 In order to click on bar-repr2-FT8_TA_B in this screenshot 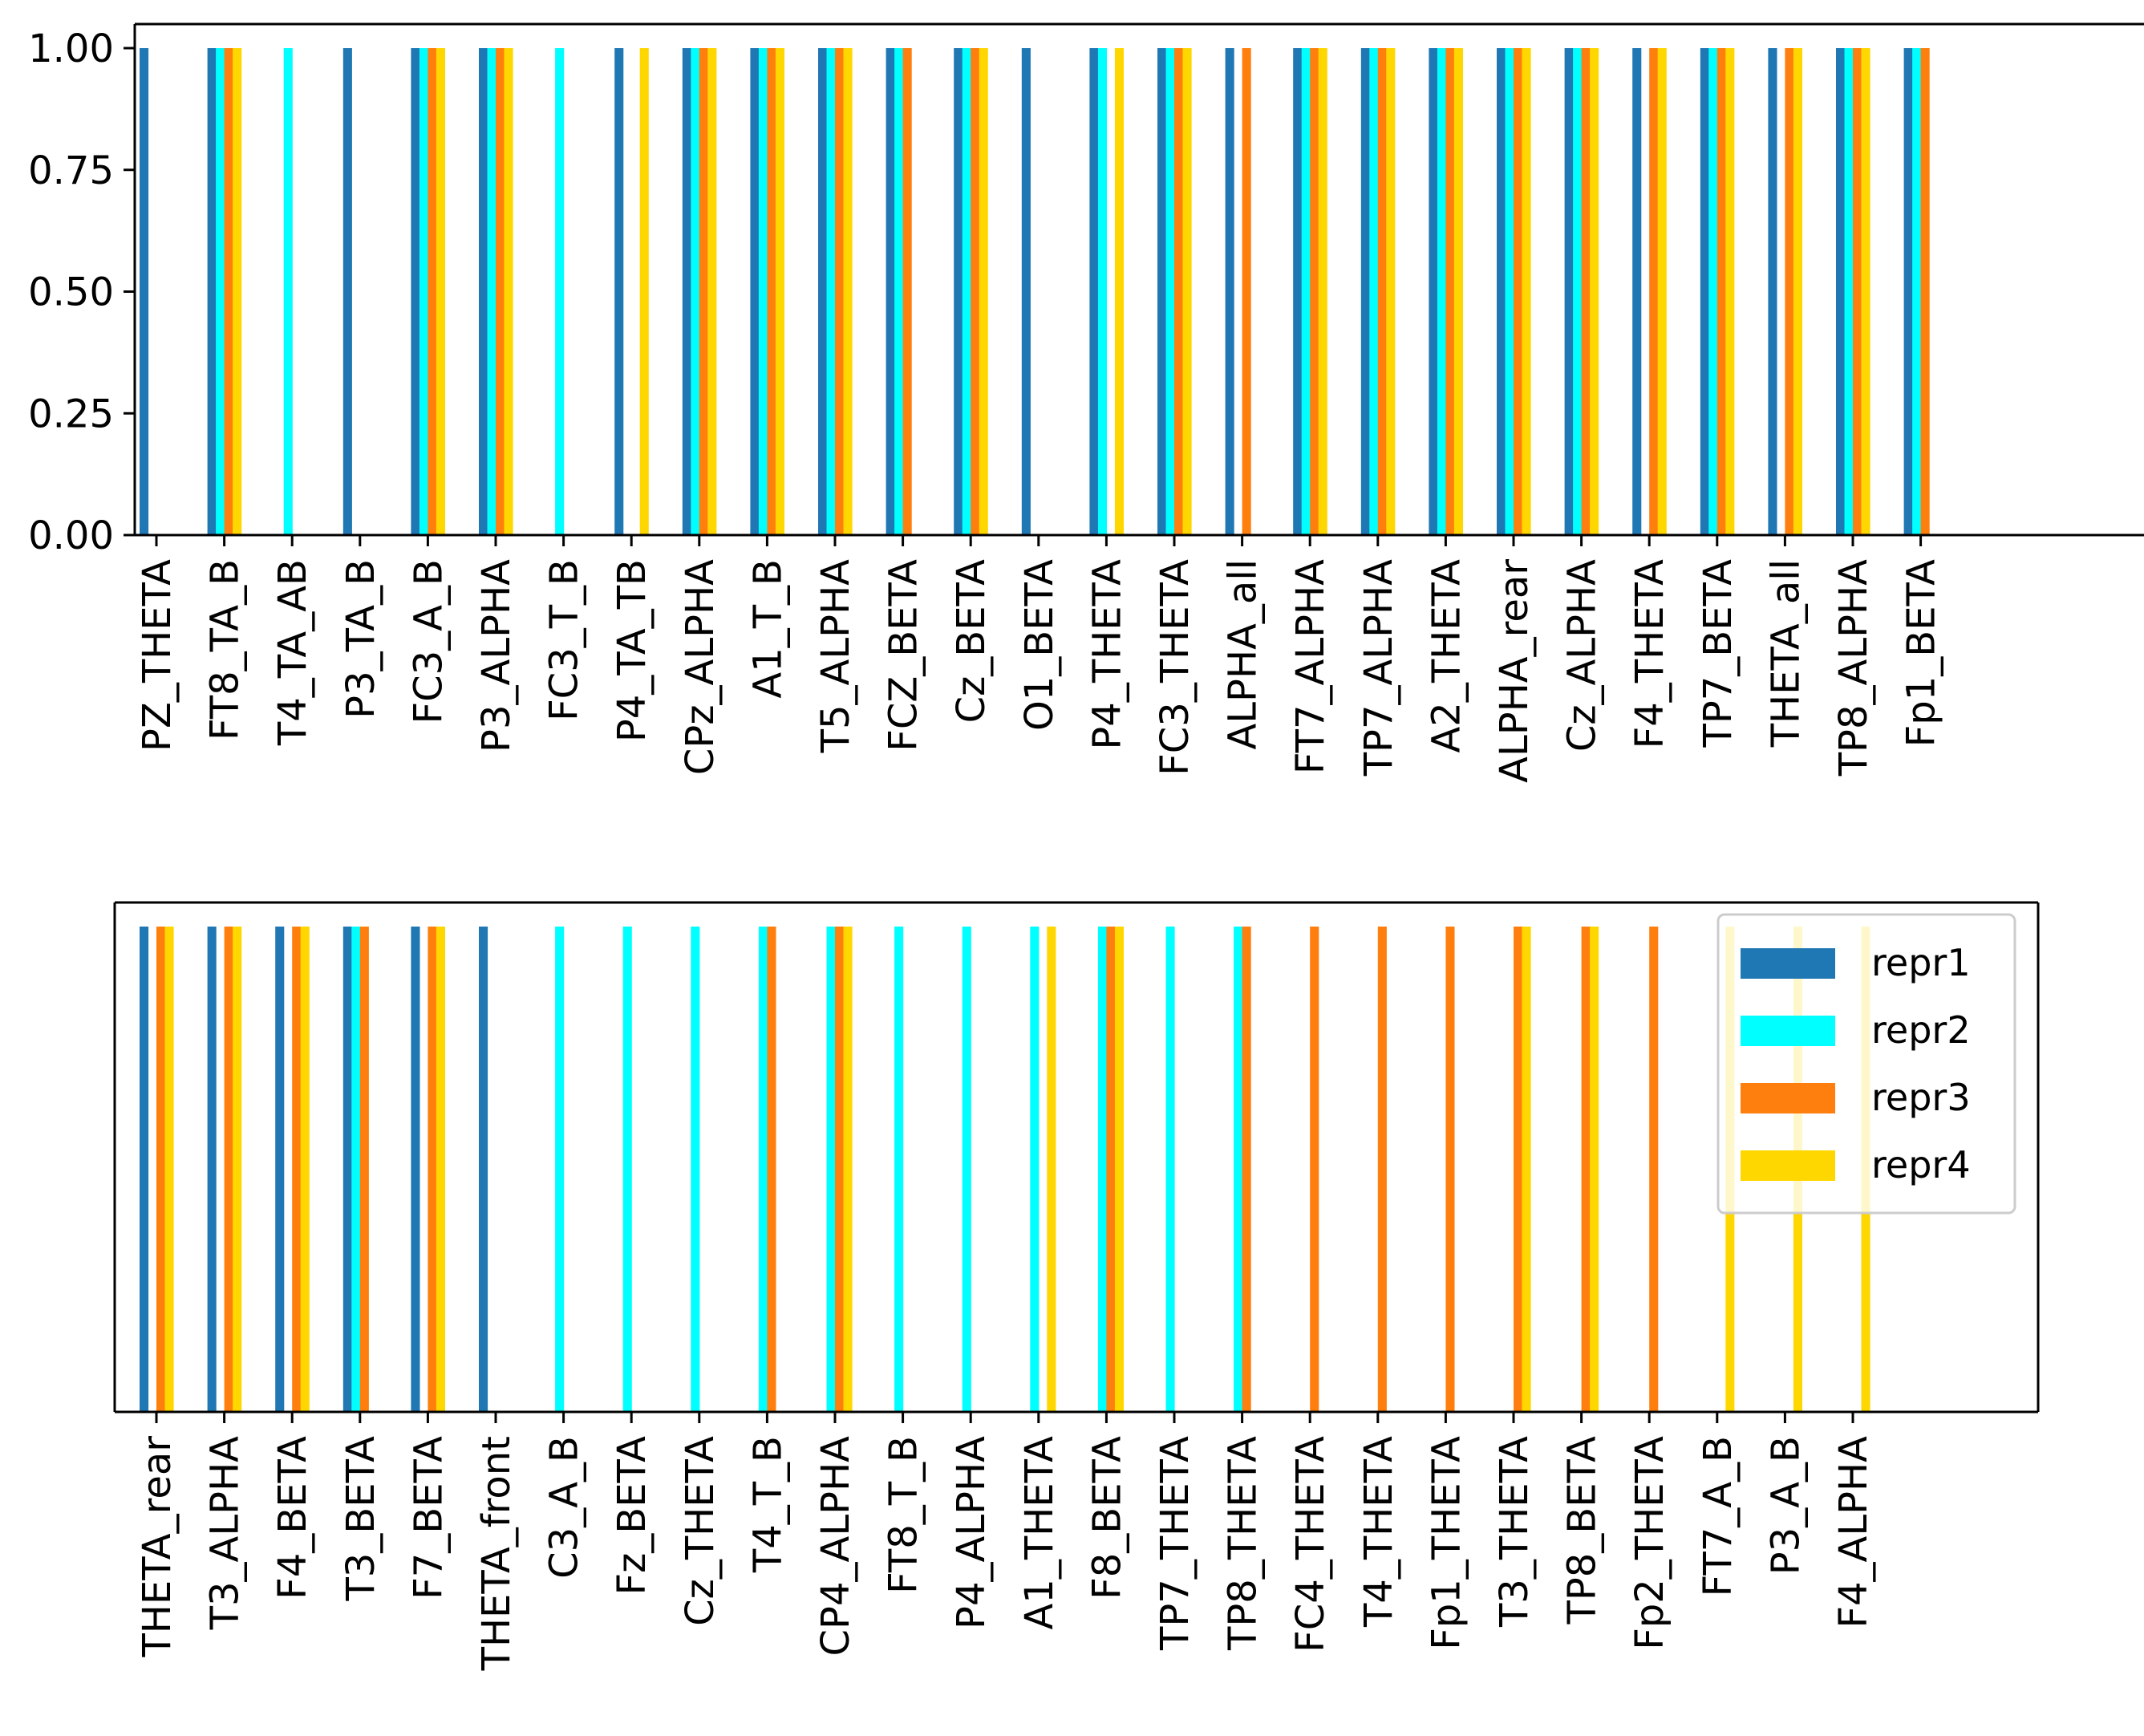, I will do `click(221, 292)`.